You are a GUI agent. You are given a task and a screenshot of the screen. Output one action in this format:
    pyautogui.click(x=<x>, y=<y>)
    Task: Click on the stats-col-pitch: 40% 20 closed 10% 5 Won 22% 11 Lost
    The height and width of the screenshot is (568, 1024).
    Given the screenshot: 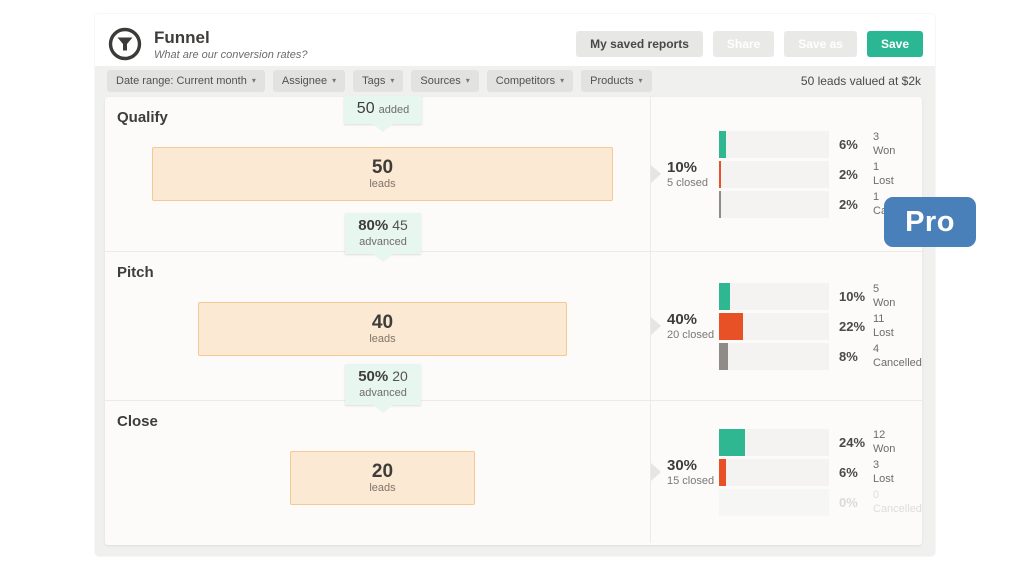 What is the action you would take?
    pyautogui.click(x=786, y=326)
    